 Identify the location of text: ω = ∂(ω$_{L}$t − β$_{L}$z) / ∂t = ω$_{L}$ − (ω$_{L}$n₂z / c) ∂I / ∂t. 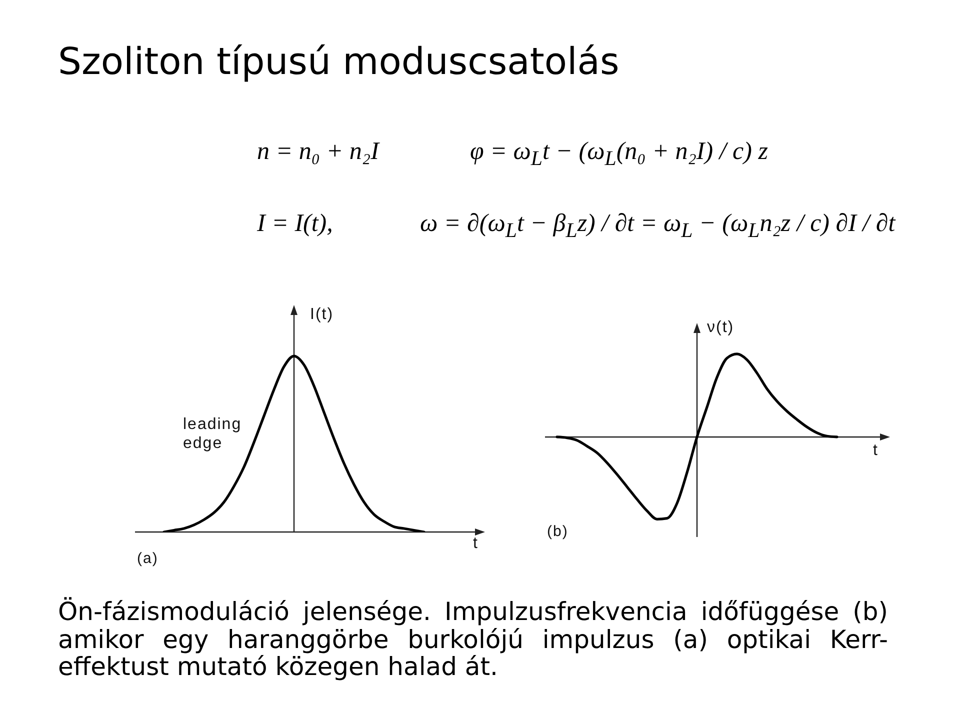
(658, 226).